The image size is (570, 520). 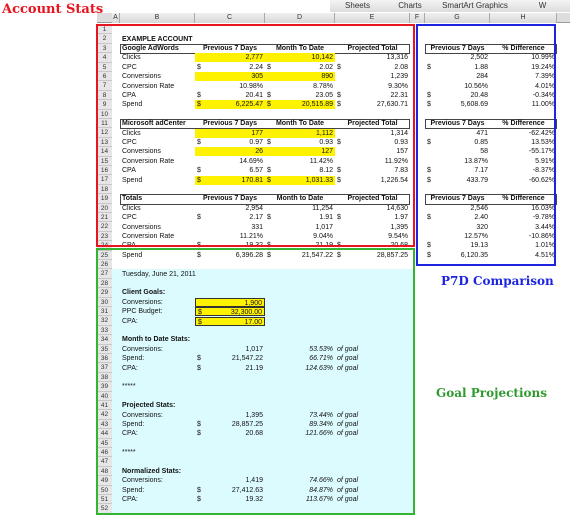 What do you see at coordinates (247, 490) in the screenshot?
I see `cell-value: 27,412.63` at bounding box center [247, 490].